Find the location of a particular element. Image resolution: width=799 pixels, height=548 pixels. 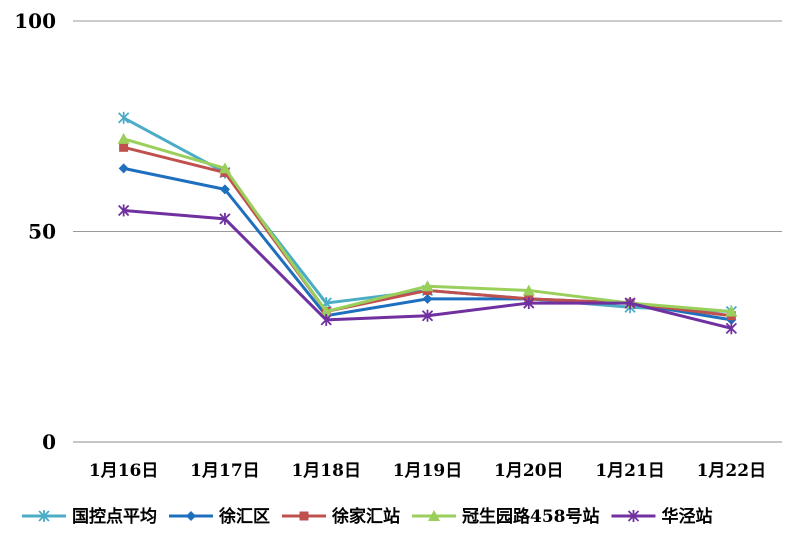

x-tick-label: 1月19日 is located at coordinates (428, 471).